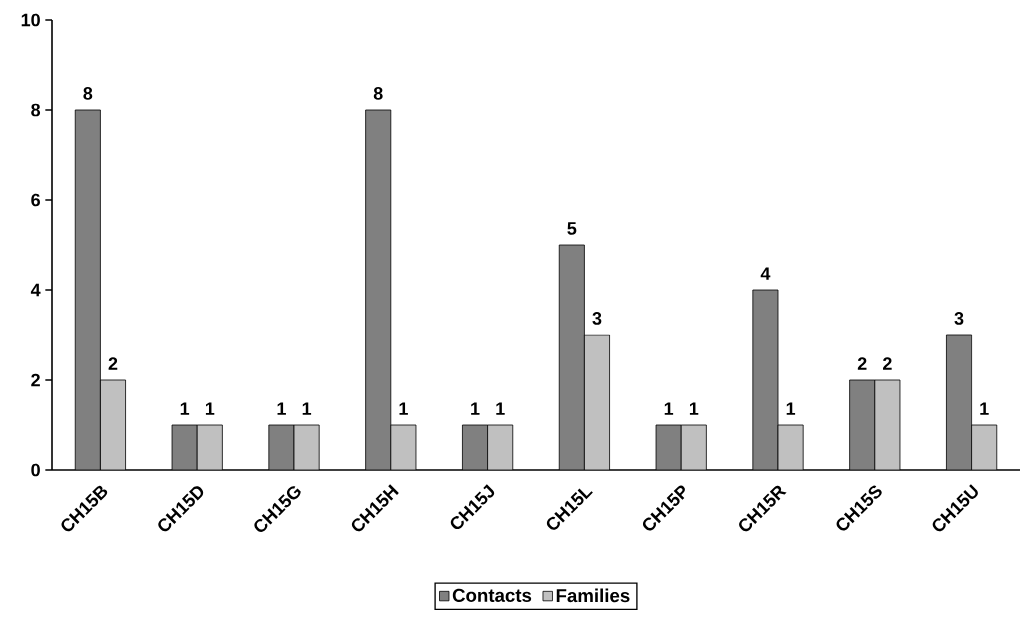  What do you see at coordinates (572, 228) in the screenshot?
I see `data-label: 5` at bounding box center [572, 228].